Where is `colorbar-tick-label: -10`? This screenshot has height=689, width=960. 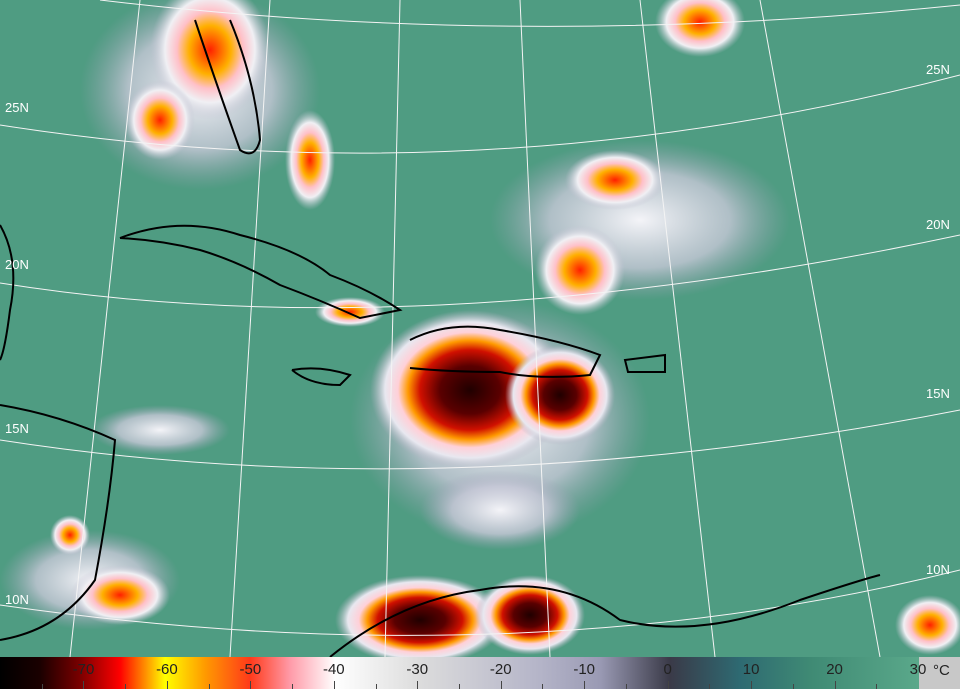 colorbar-tick-label: -10 is located at coordinates (584, 669).